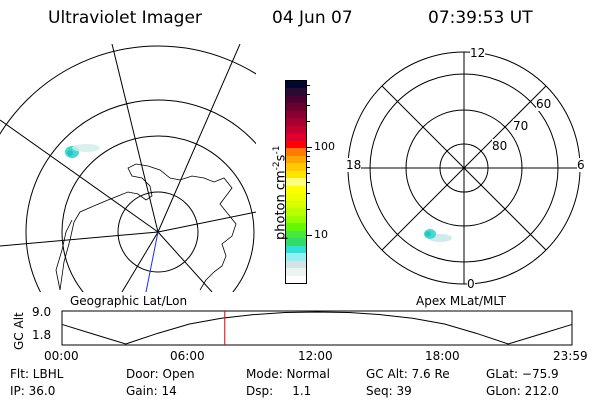  What do you see at coordinates (315, 356) in the screenshot?
I see `altitude-xtick: 12:00` at bounding box center [315, 356].